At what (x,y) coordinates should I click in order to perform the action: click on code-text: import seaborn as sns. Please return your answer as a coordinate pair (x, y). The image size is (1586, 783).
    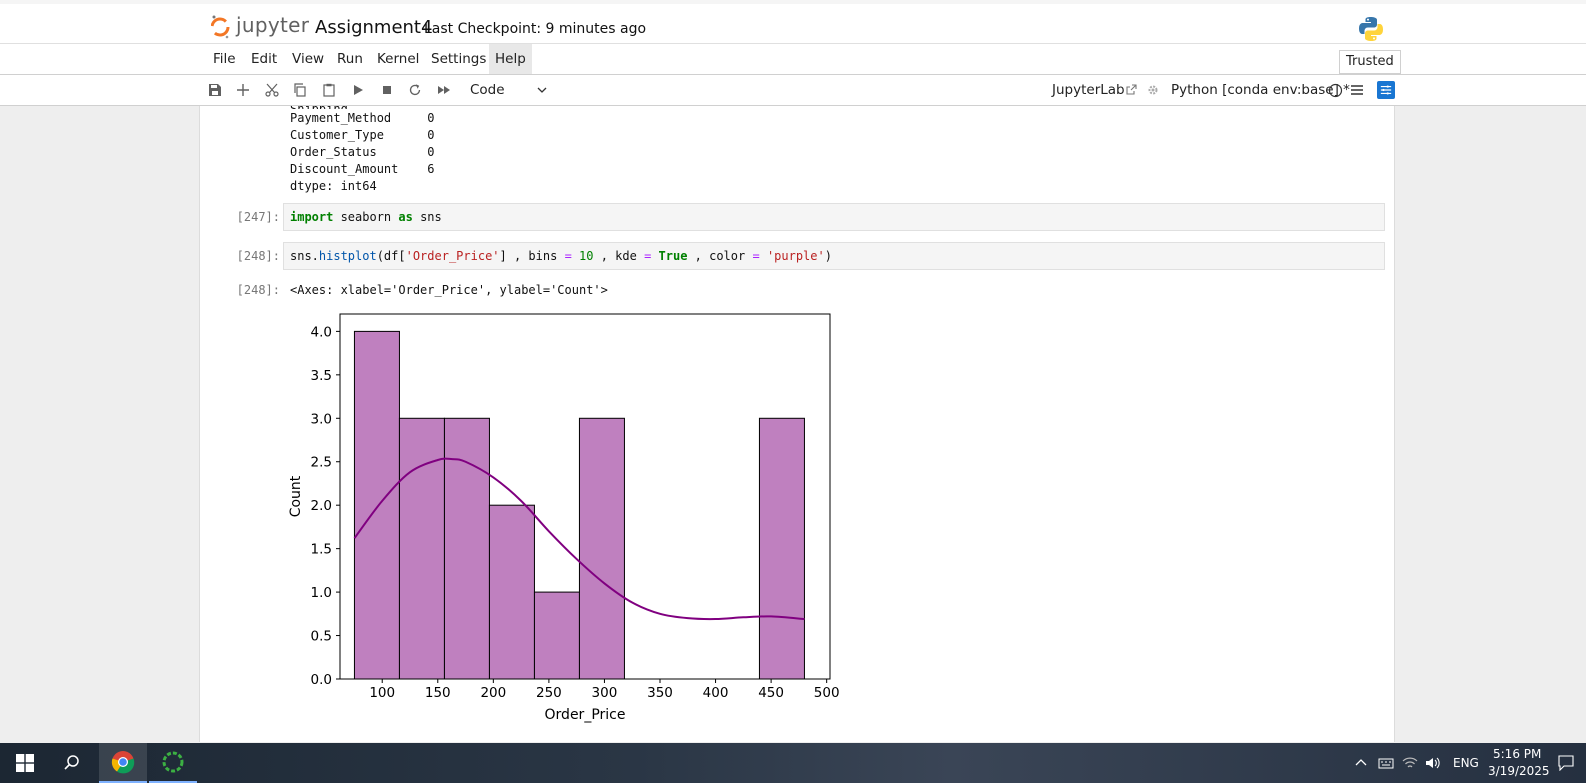
    Looking at the image, I should click on (366, 217).